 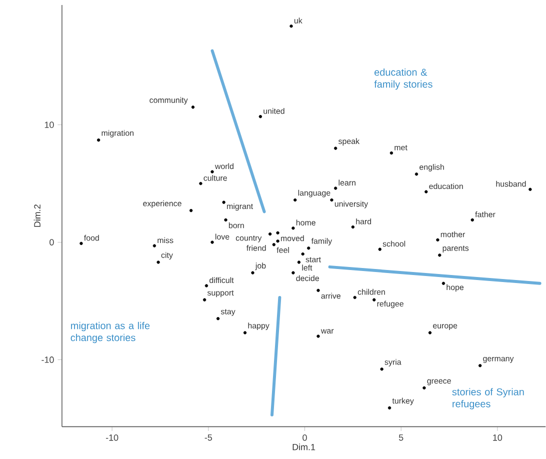 I want to click on x-tick-label: -5, so click(x=208, y=437).